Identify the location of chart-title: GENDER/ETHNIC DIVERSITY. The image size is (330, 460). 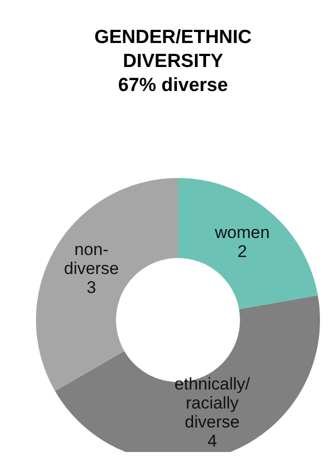
(173, 50).